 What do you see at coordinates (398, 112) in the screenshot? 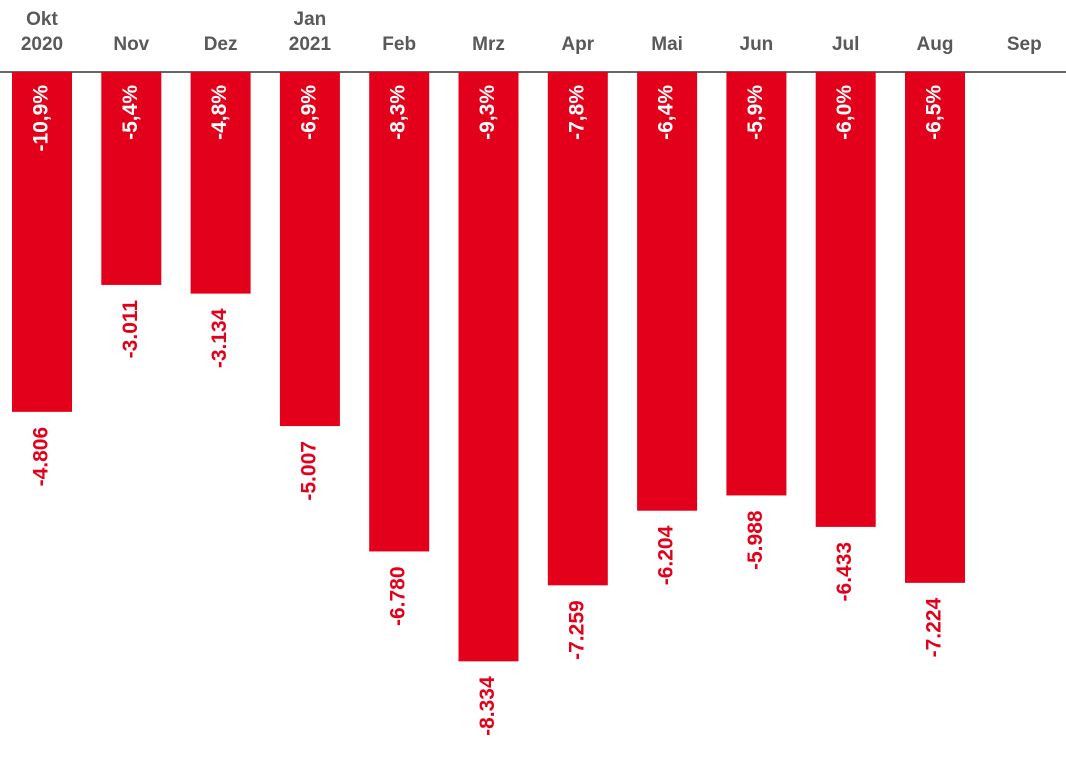
I see `inner-label: -8,3%` at bounding box center [398, 112].